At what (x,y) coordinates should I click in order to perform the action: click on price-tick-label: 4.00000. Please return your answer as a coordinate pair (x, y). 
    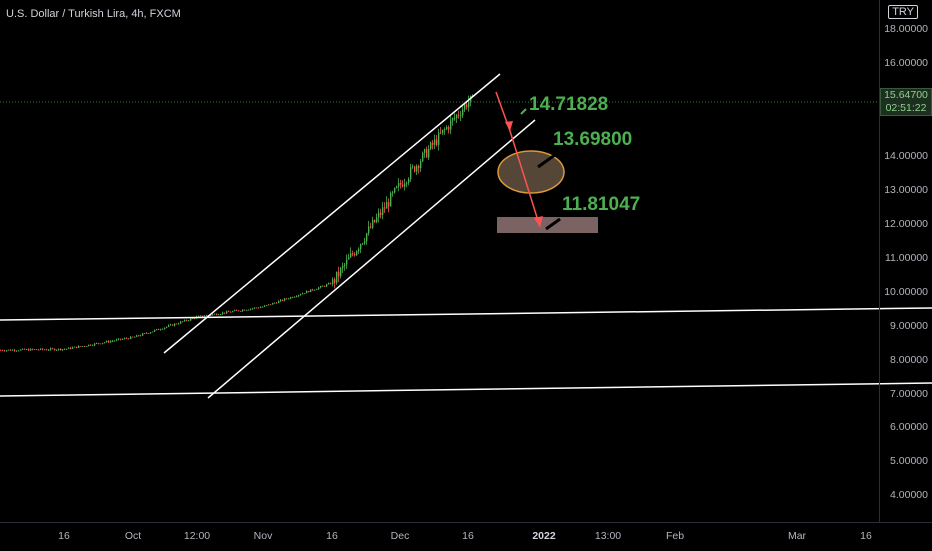
    Looking at the image, I should click on (909, 495).